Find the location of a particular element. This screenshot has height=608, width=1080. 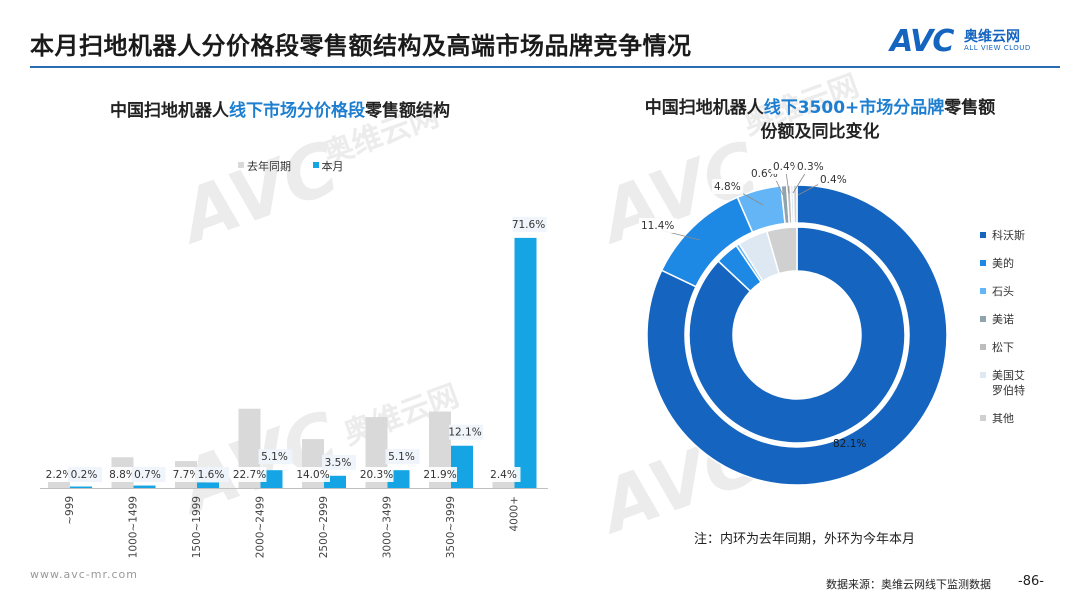

donut-legend-item: 美的 is located at coordinates (1002, 263).